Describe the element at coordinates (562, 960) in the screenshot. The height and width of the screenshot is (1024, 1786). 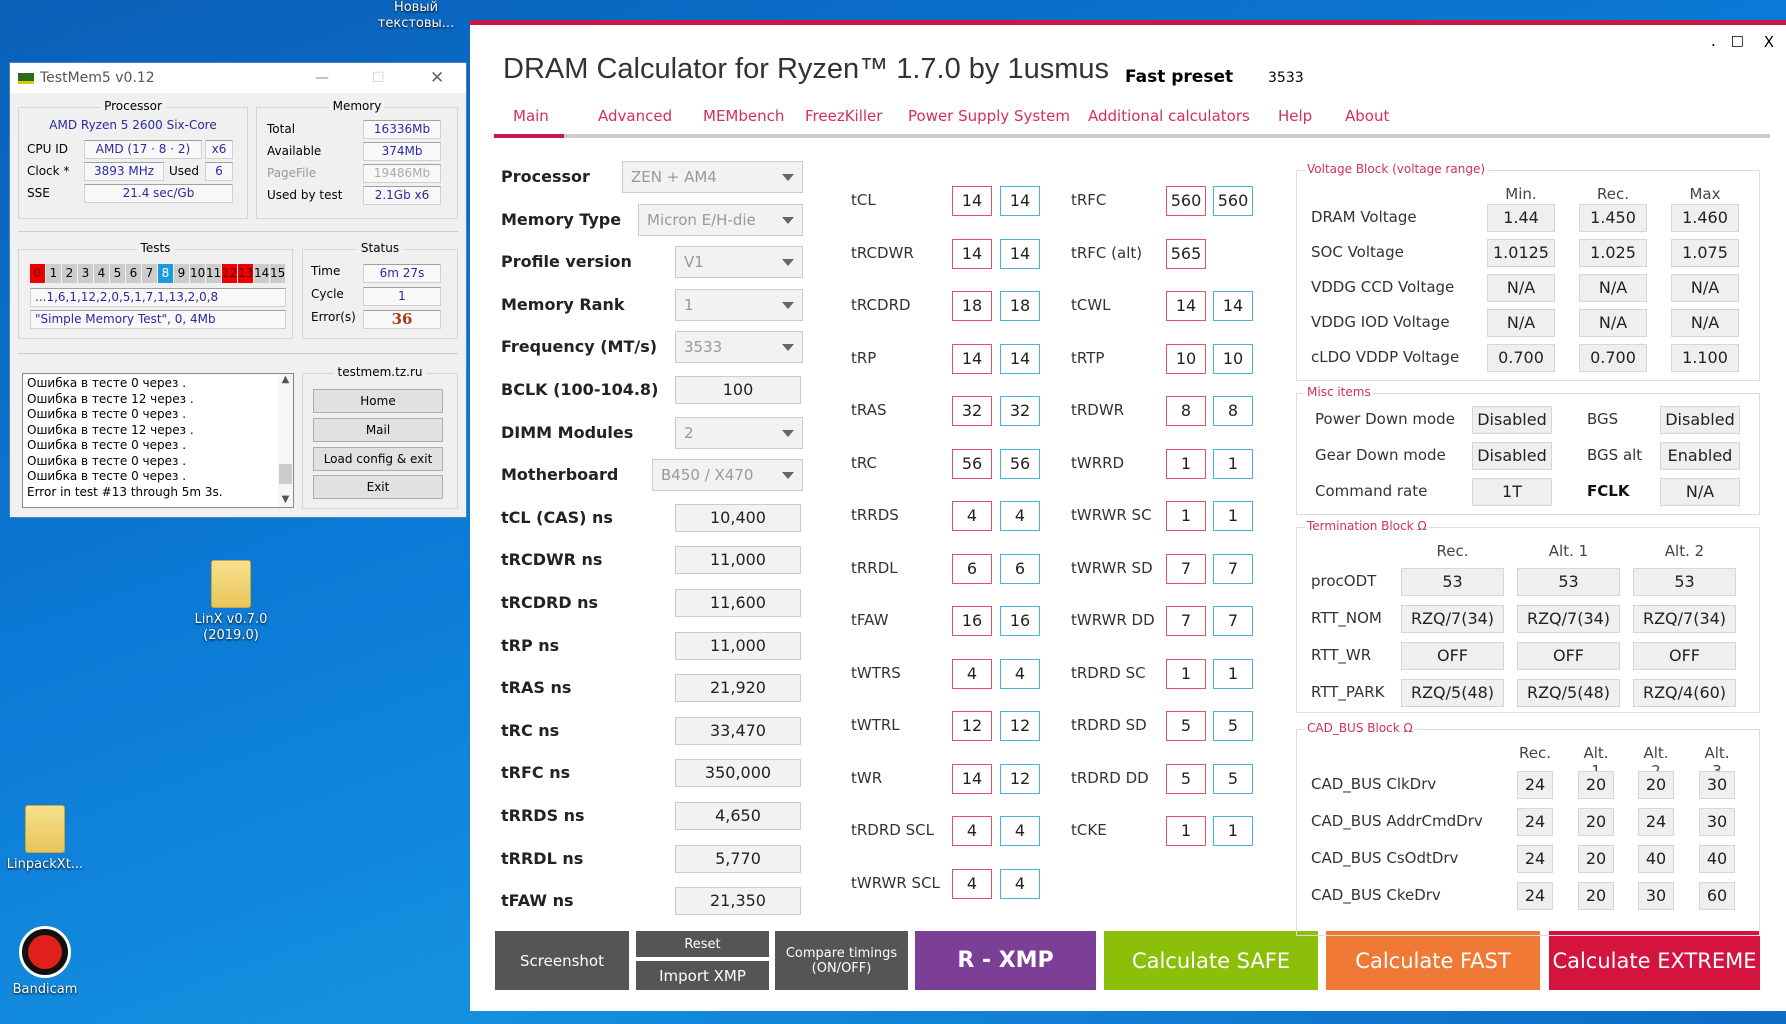
I see `screenshot-button: Screenshot` at that location.